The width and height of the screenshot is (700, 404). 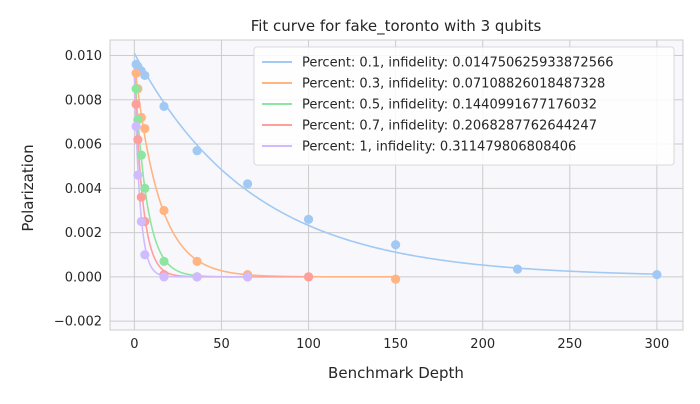 What do you see at coordinates (482, 344) in the screenshot?
I see `x-tick-label: 200` at bounding box center [482, 344].